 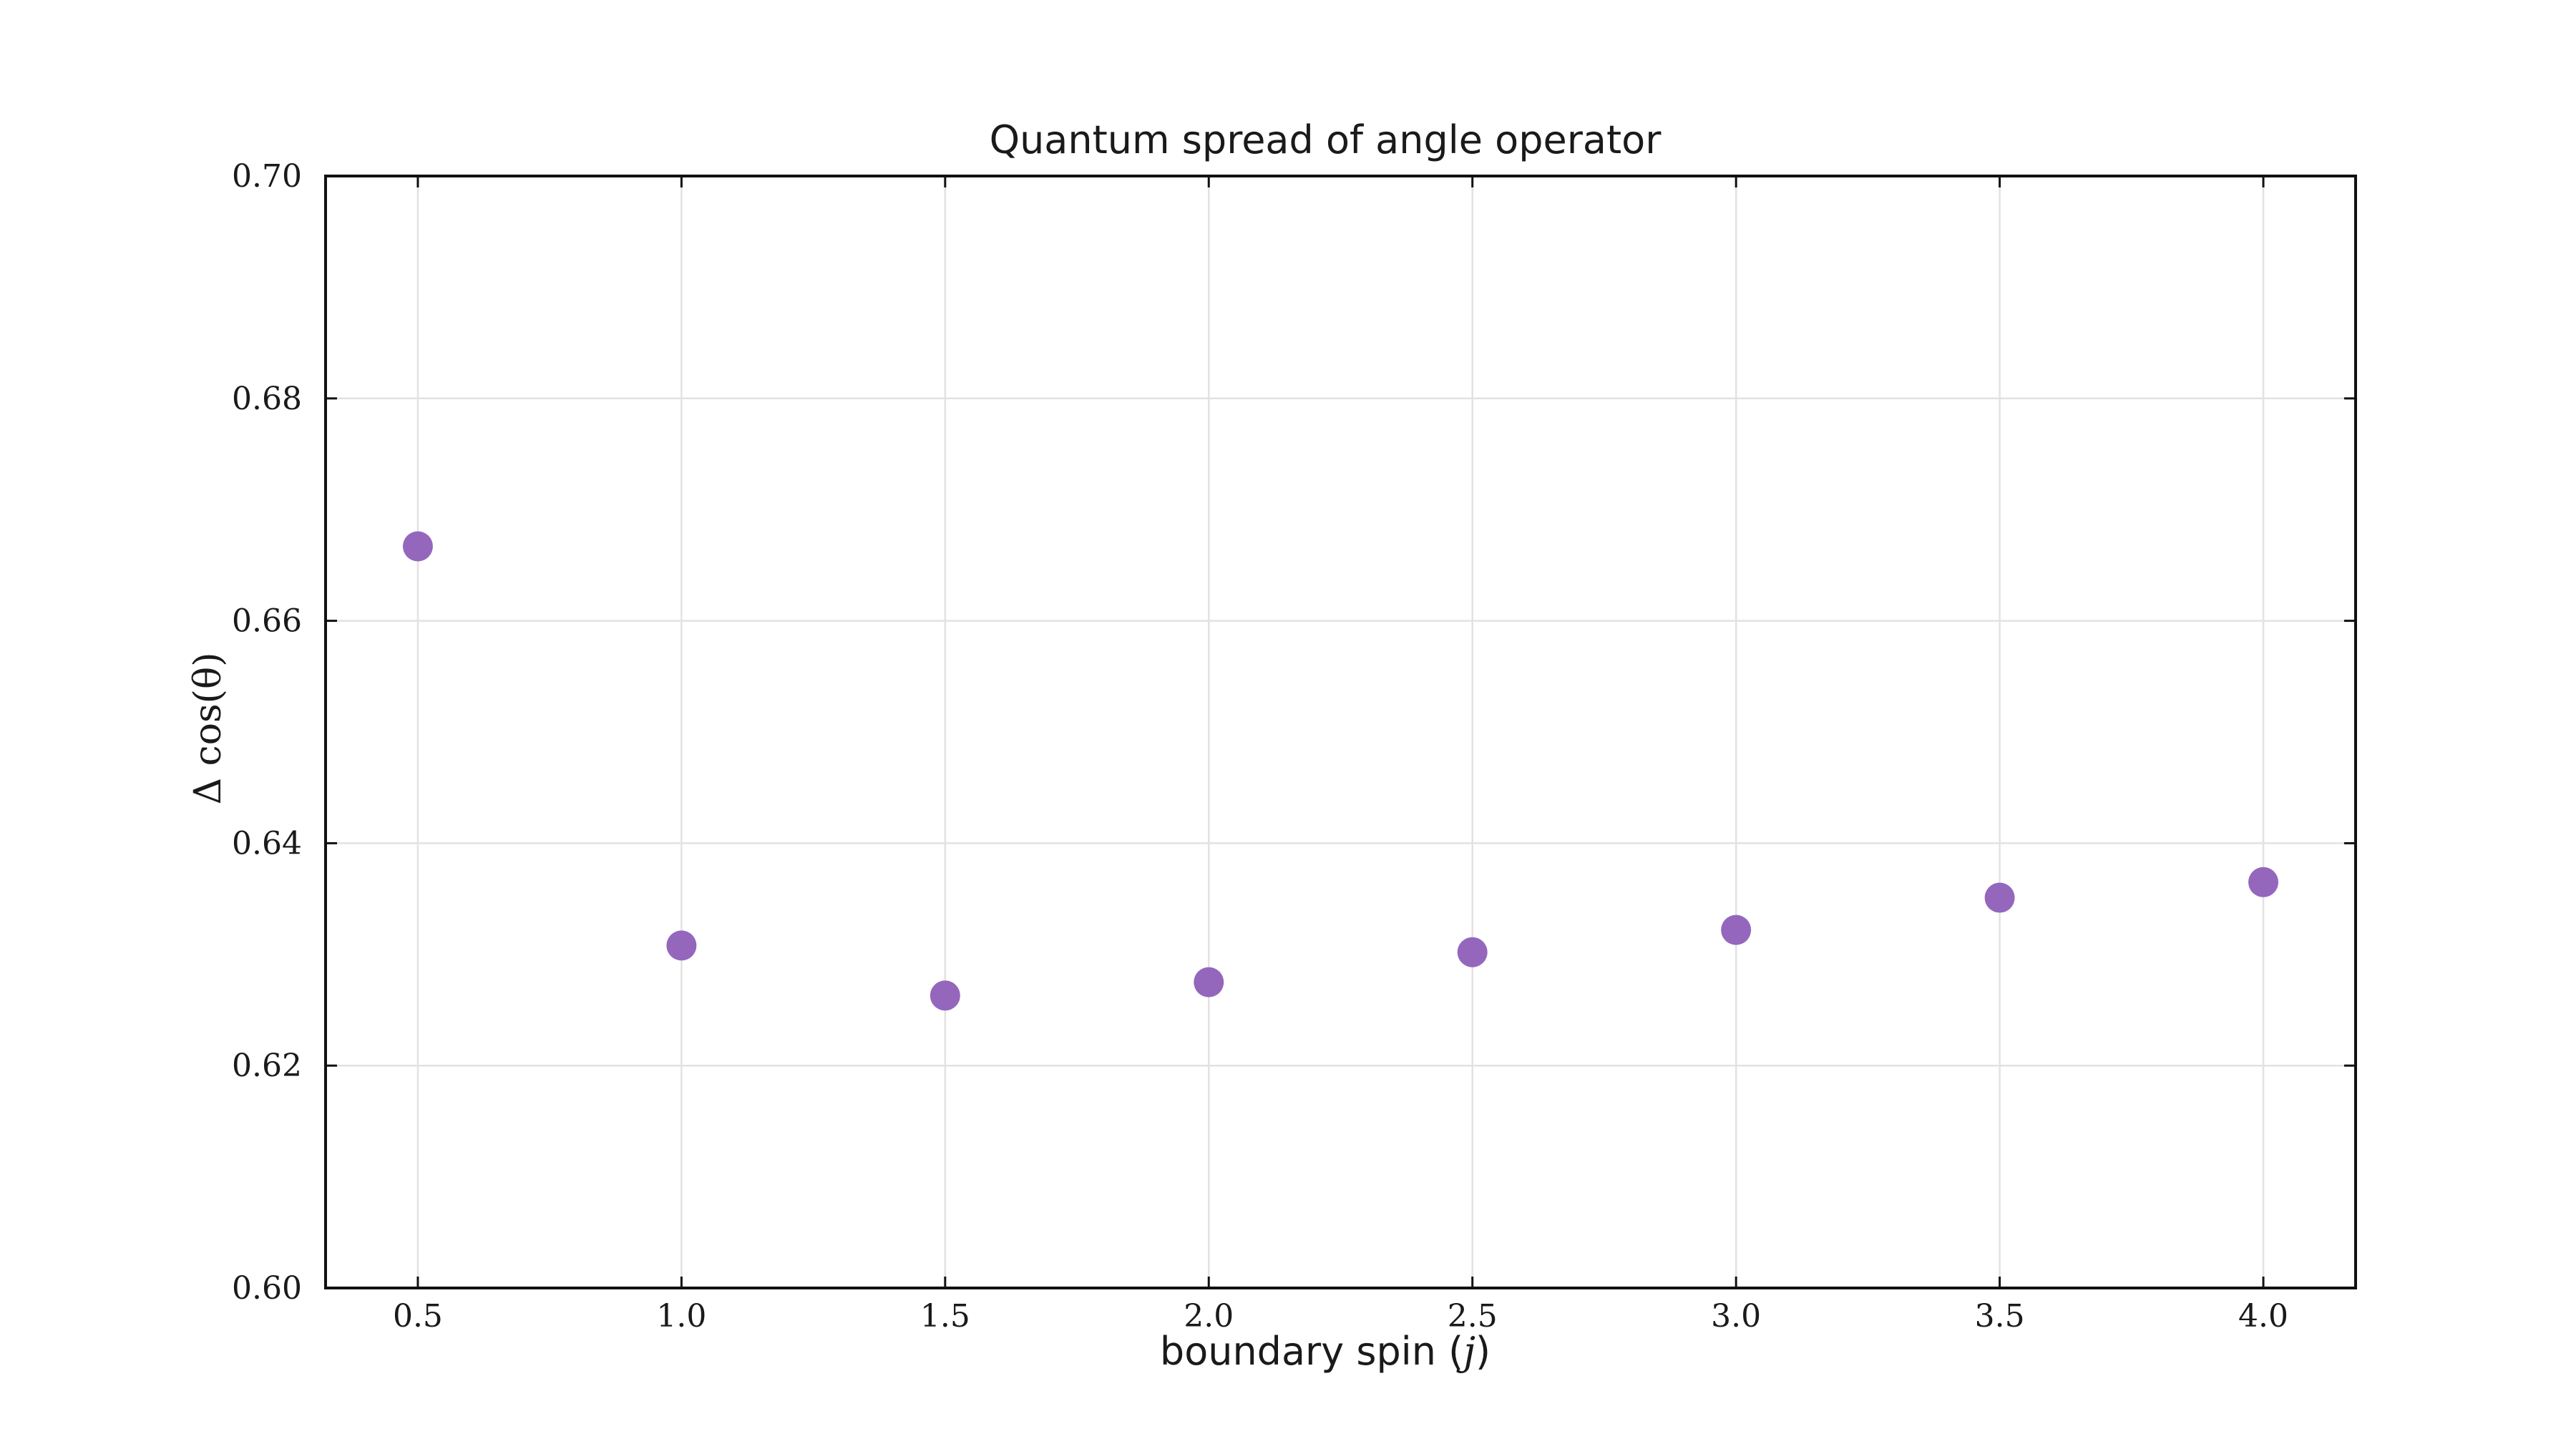 I want to click on y-tick-label: 0.62, so click(x=267, y=1066).